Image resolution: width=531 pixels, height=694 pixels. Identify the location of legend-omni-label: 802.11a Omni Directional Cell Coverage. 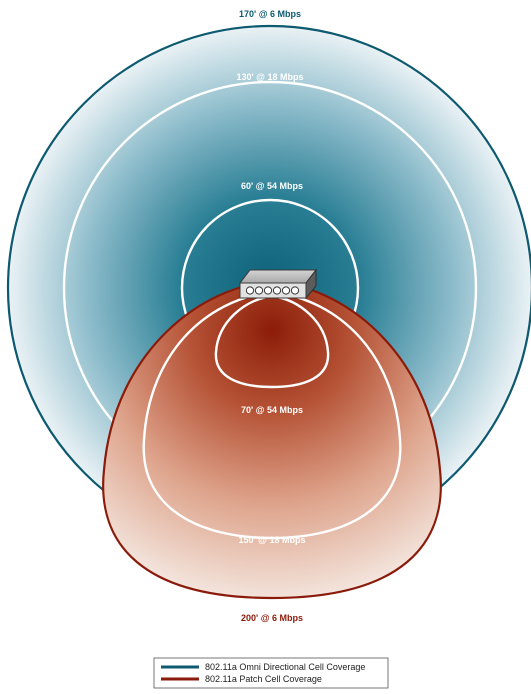
(285, 667).